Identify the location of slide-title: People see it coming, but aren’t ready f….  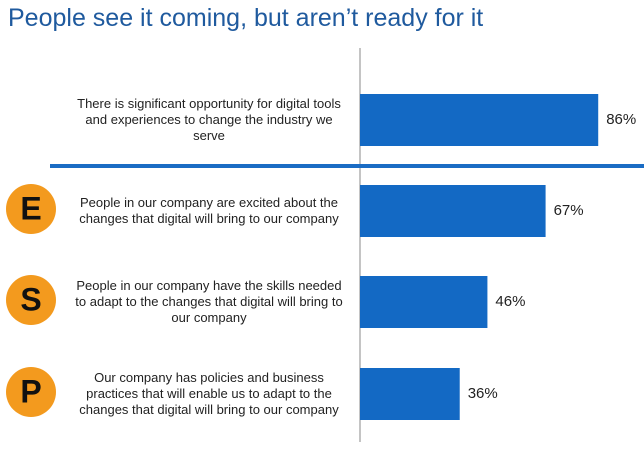
(246, 18).